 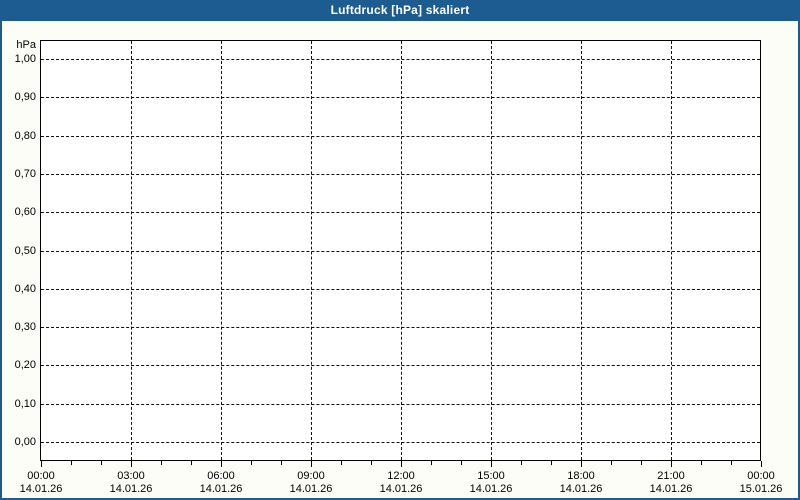 What do you see at coordinates (25, 173) in the screenshot?
I see `y-tick-label: 0,70` at bounding box center [25, 173].